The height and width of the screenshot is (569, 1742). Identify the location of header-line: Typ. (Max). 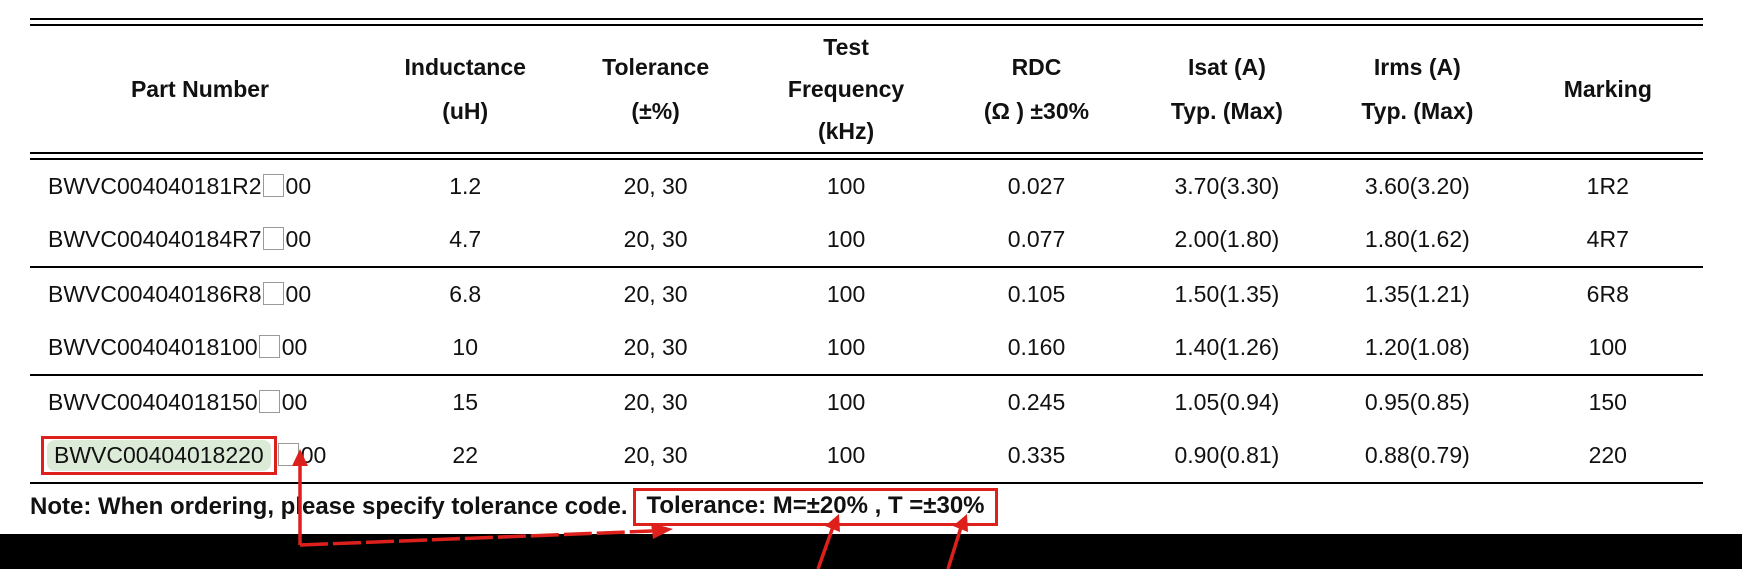
(1417, 111).